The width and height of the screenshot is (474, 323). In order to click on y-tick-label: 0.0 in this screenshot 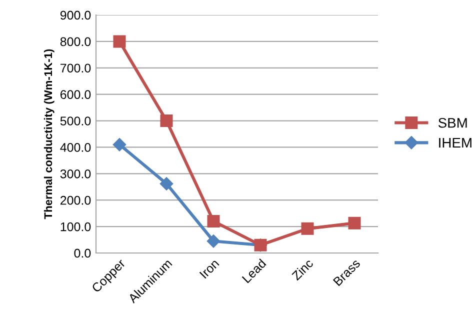, I will do `click(82, 253)`.